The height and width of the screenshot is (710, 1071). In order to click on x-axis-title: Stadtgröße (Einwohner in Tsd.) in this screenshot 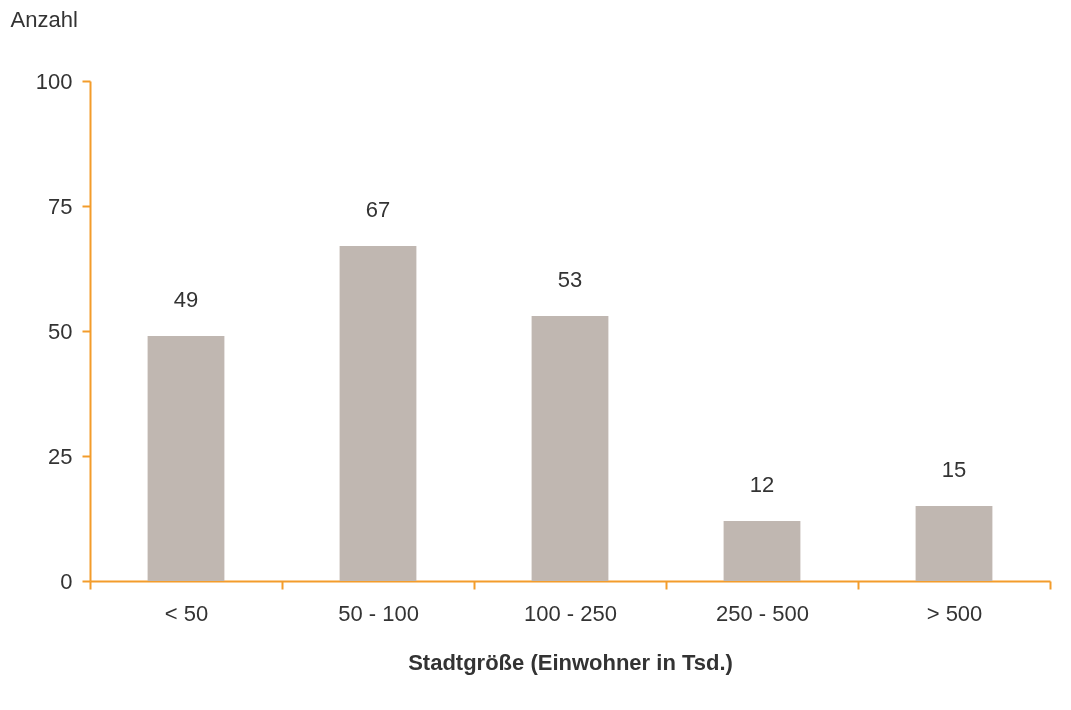, I will do `click(570, 662)`.